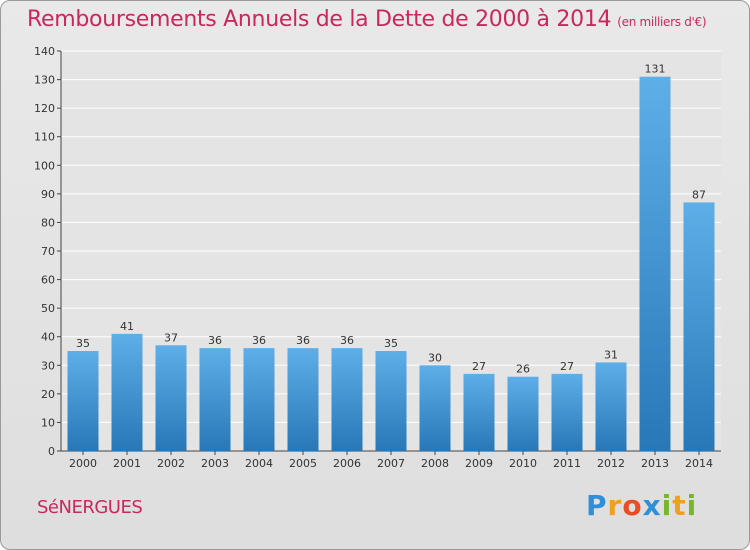  I want to click on y-tick-label: 80, so click(48, 222).